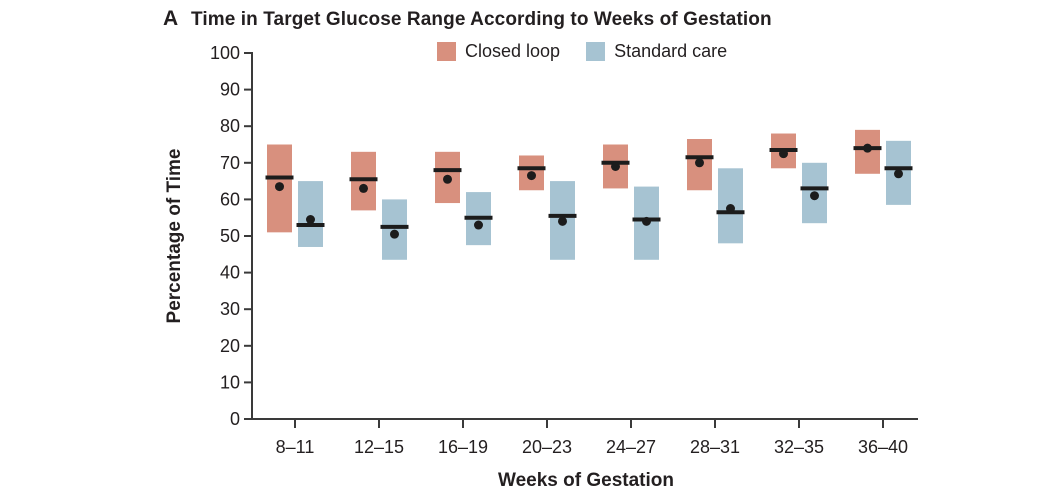 The height and width of the screenshot is (503, 1062). I want to click on legend-label-closed-loop: Closed loop, so click(513, 51).